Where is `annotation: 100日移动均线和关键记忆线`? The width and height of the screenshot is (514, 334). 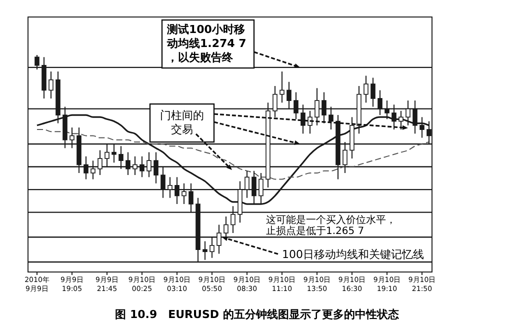 annotation: 100日移动均线和关键记忆线 is located at coordinates (353, 254).